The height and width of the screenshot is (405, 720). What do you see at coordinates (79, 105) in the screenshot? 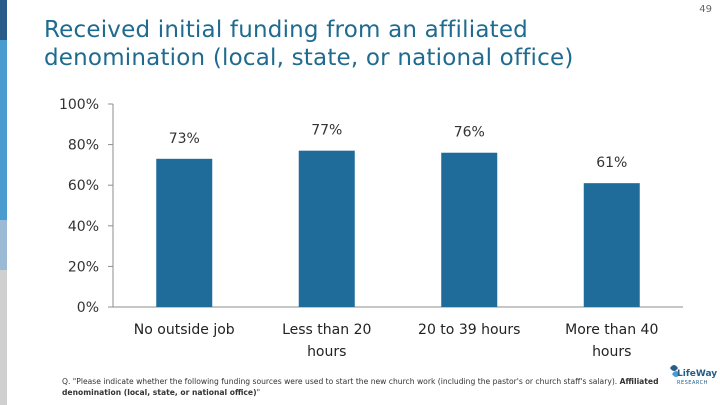
I see `y-tick-label: 100%` at bounding box center [79, 105].